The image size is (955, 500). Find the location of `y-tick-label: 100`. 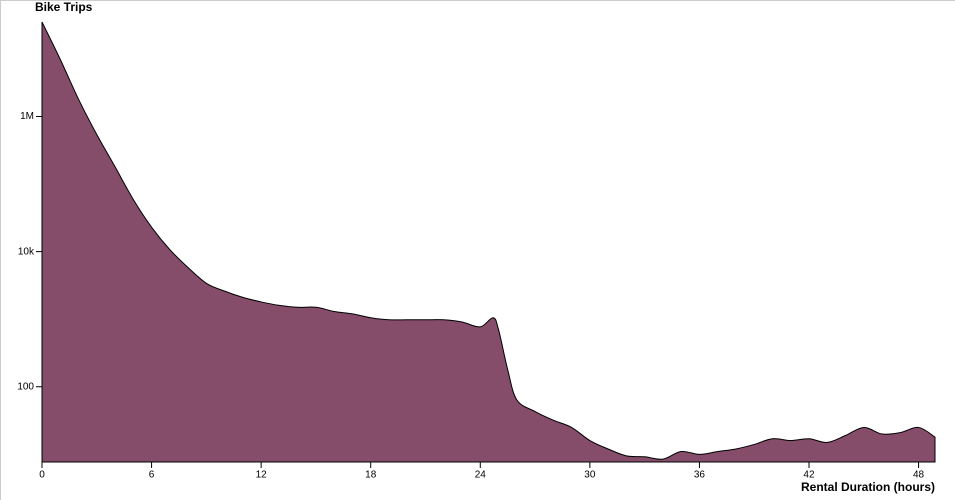

y-tick-label: 100 is located at coordinates (25, 386).